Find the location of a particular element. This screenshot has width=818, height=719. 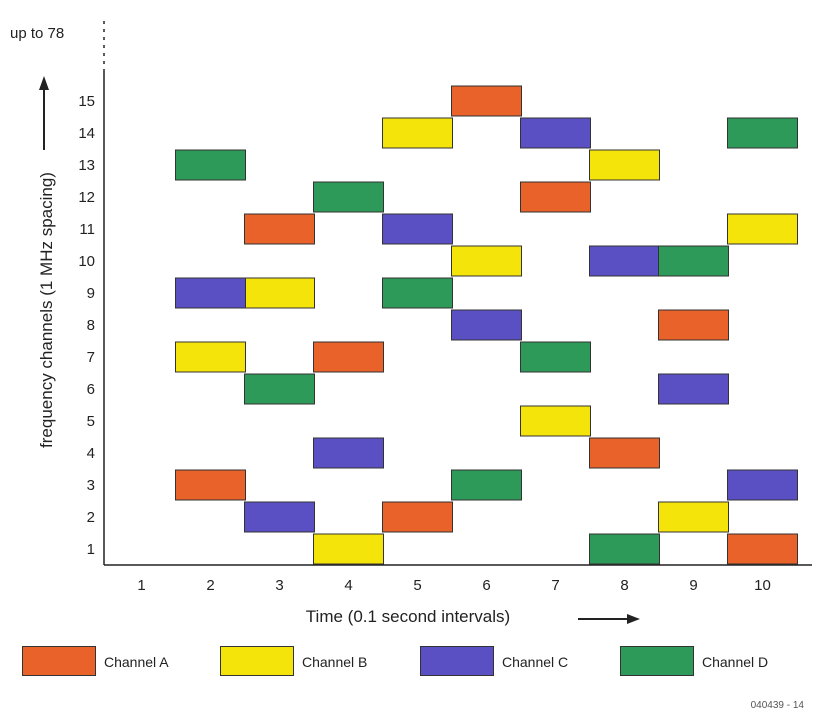

x-tick-label: 10 is located at coordinates (762, 585).